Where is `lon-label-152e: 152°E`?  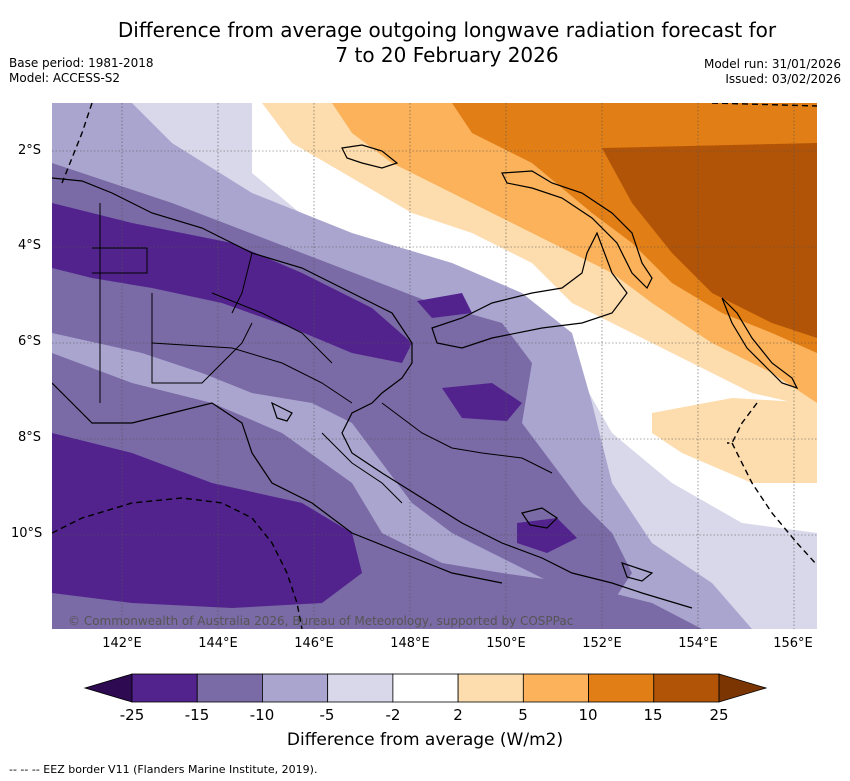 lon-label-152e: 152°E is located at coordinates (602, 643).